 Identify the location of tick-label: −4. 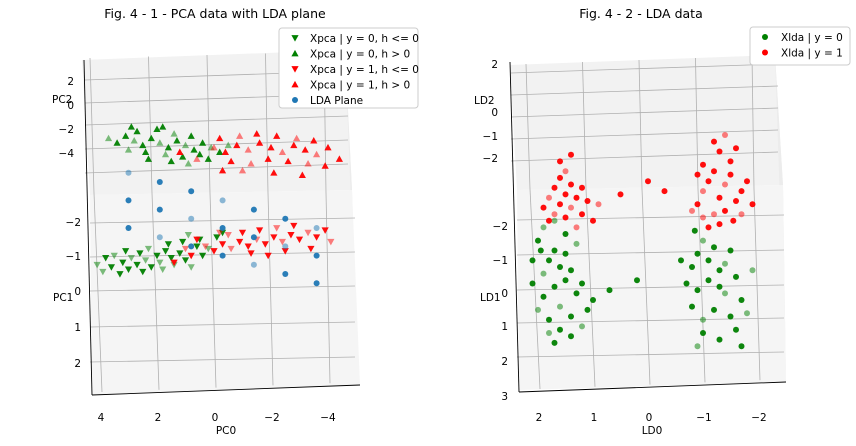
(67, 154).